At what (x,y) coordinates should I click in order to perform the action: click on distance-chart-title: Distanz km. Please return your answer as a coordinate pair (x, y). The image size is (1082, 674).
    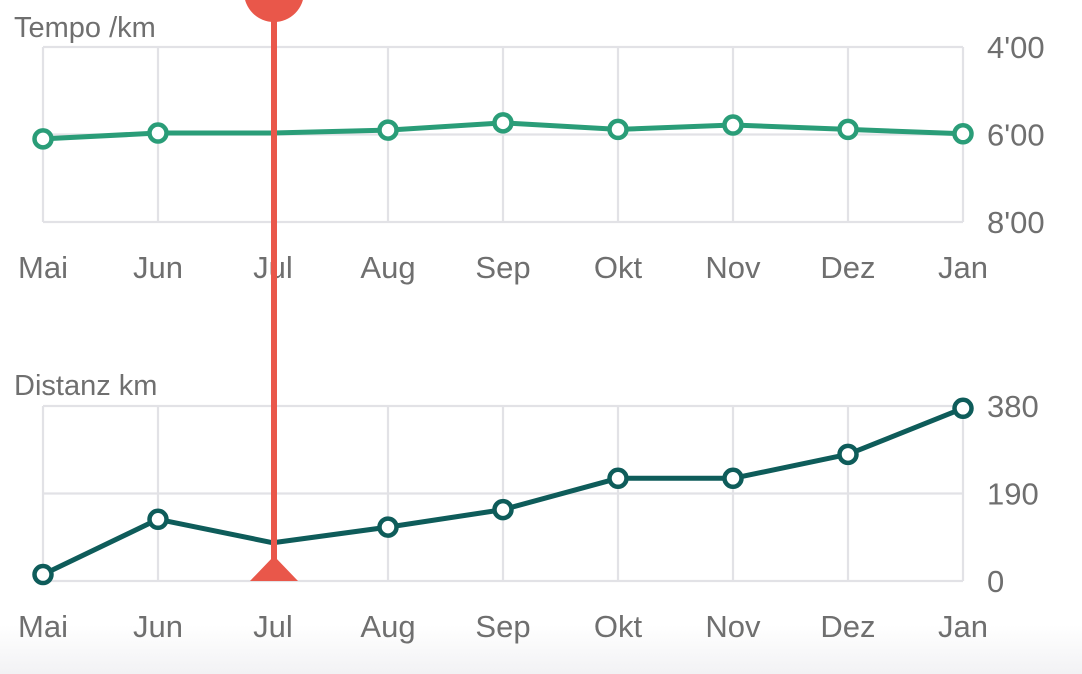
    Looking at the image, I should click on (85, 386).